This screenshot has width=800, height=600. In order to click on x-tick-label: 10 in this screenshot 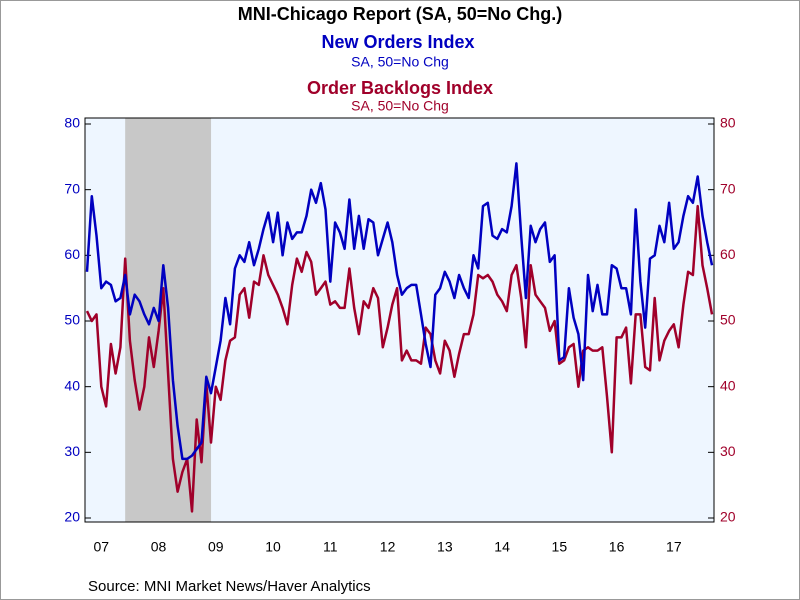, I will do `click(273, 547)`.